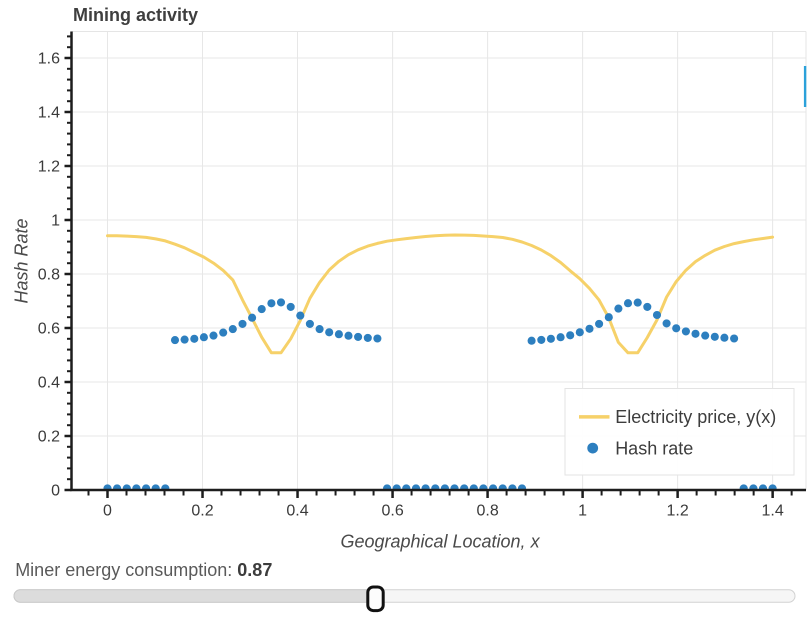 Image resolution: width=810 pixels, height=624 pixels. What do you see at coordinates (143, 570) in the screenshot?
I see `svg-text: Miner energy consumption: 0.87` at bounding box center [143, 570].